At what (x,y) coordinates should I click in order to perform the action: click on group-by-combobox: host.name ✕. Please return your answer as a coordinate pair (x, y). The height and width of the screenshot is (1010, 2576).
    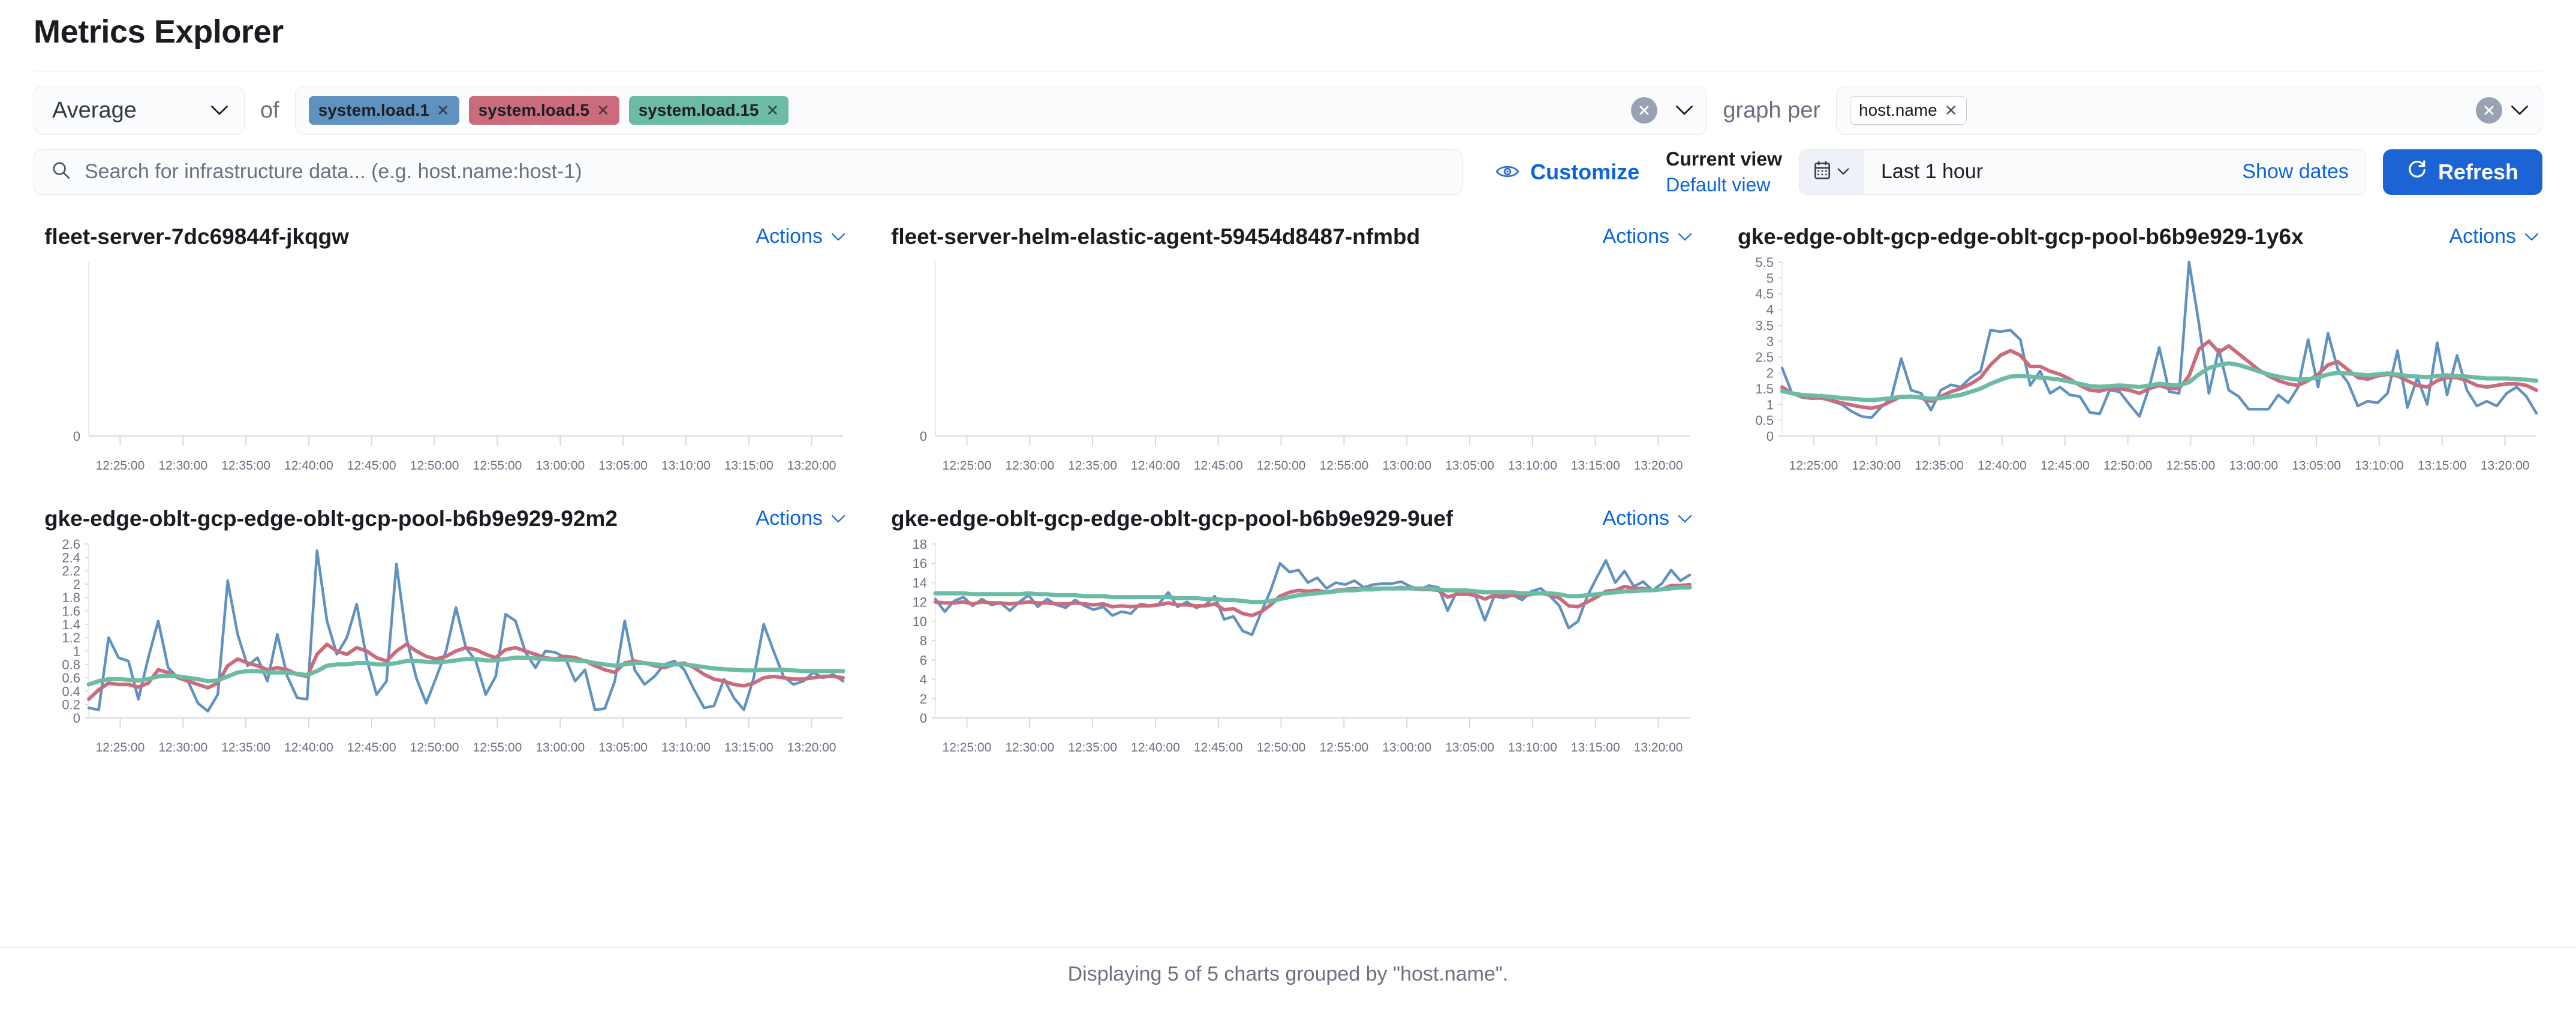
    Looking at the image, I should click on (2189, 111).